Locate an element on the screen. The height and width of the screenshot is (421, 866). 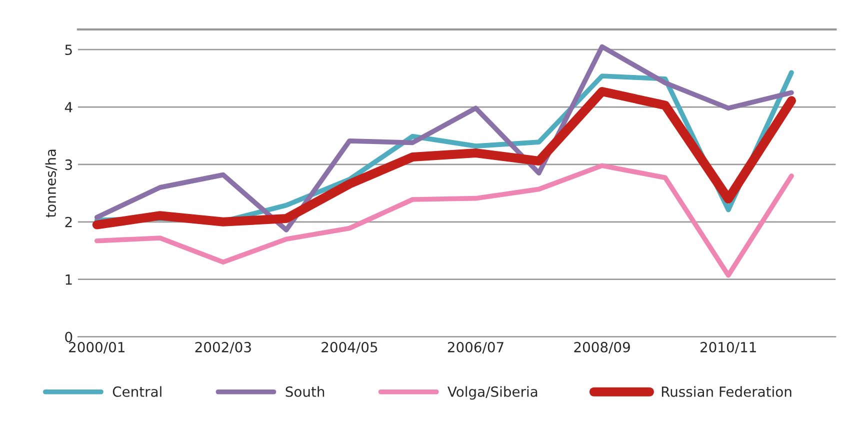
x-tick-label: 2008/09 is located at coordinates (602, 348).